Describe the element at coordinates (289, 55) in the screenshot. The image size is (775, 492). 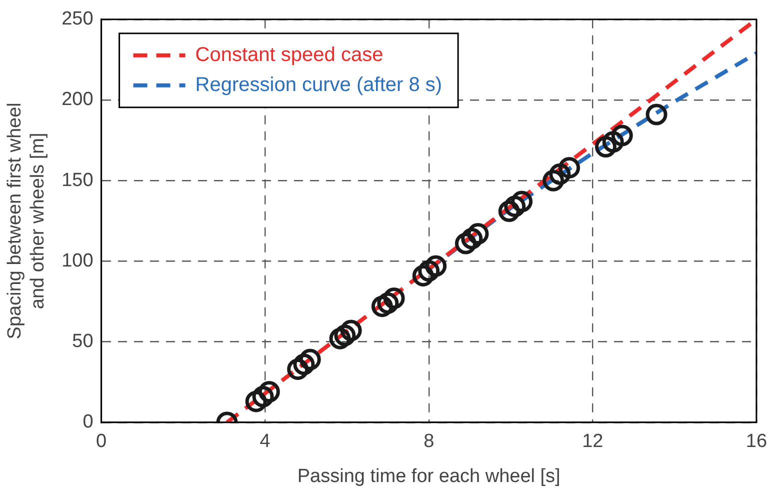
I see `legend-label: Constant speed case` at that location.